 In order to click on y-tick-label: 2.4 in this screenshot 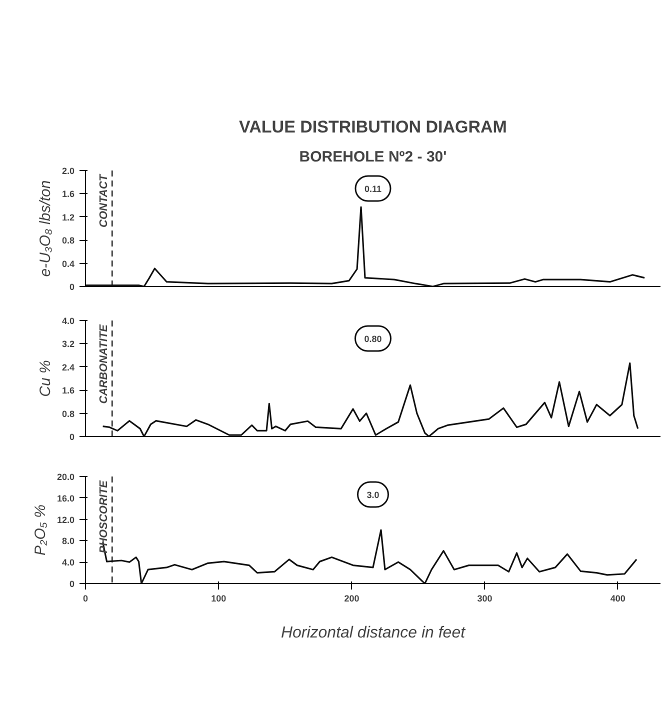, I will do `click(68, 367)`.